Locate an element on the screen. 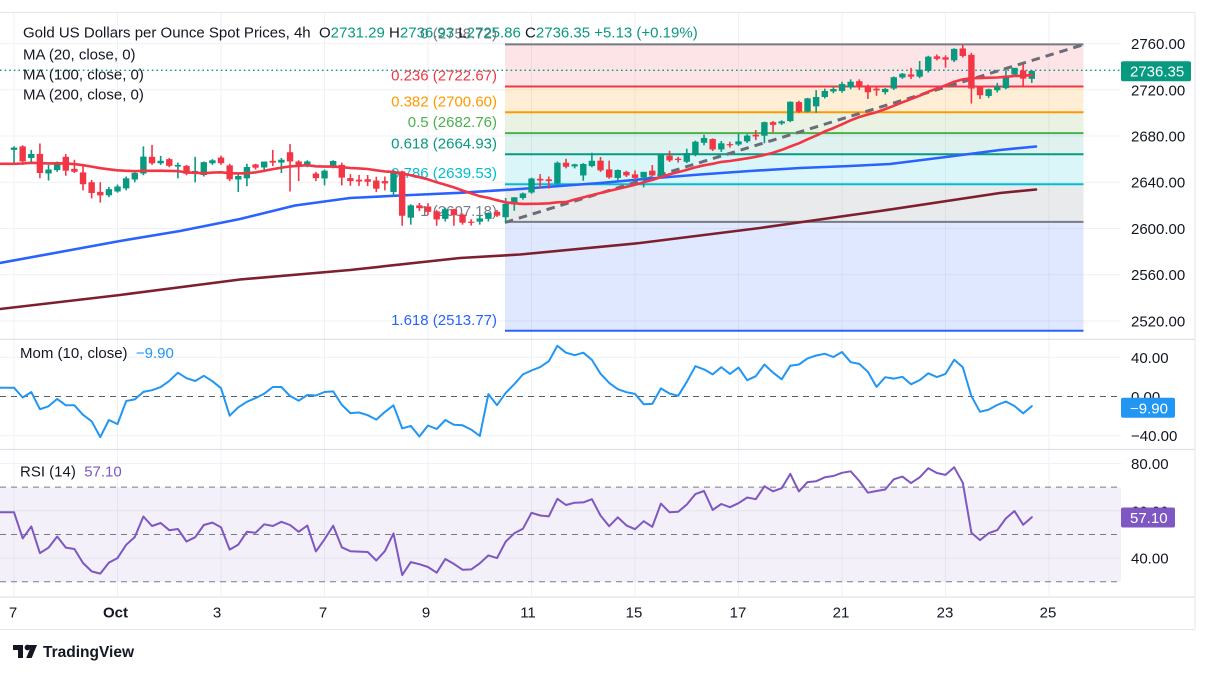 This screenshot has height=679, width=1209. svg-text: 11 is located at coordinates (528, 613).